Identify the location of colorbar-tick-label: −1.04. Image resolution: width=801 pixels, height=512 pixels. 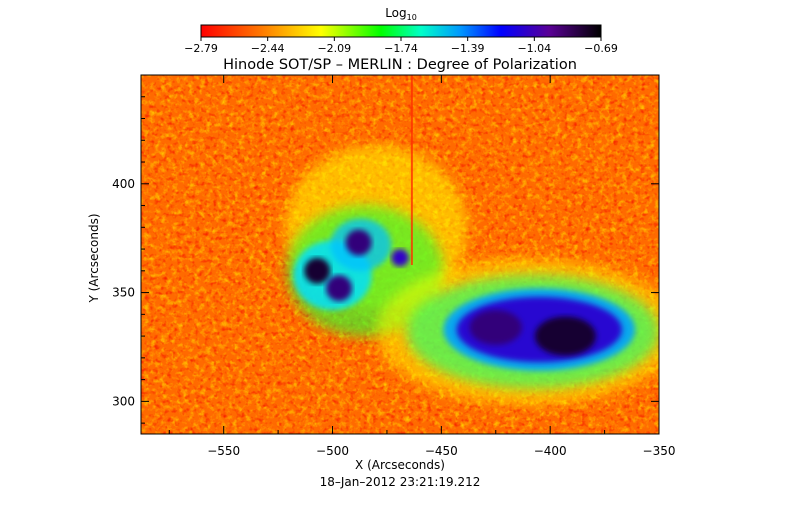
(534, 48).